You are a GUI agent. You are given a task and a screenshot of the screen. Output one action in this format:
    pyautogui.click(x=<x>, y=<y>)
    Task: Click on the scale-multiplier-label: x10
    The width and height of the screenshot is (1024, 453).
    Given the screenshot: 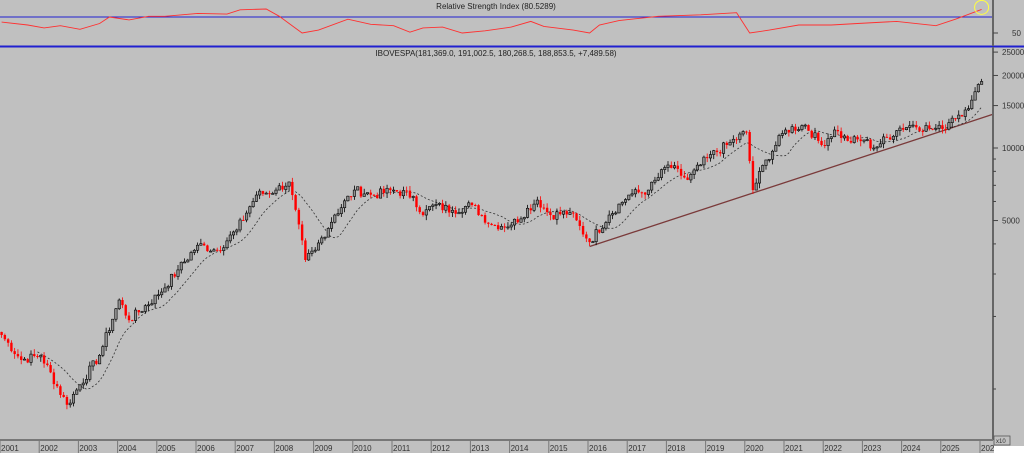 What is the action you would take?
    pyautogui.click(x=1001, y=442)
    